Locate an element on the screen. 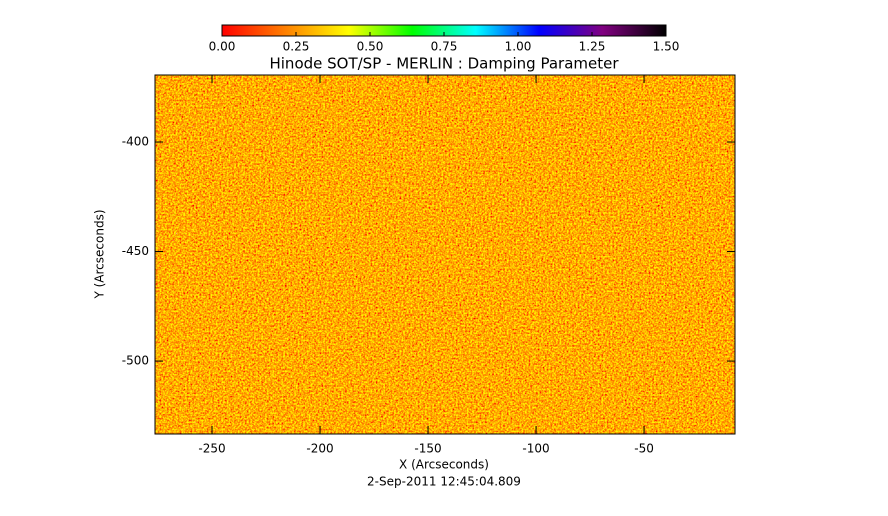 Image resolution: width=888 pixels, height=516 pixels. y-tick-label: -500 is located at coordinates (135, 361).